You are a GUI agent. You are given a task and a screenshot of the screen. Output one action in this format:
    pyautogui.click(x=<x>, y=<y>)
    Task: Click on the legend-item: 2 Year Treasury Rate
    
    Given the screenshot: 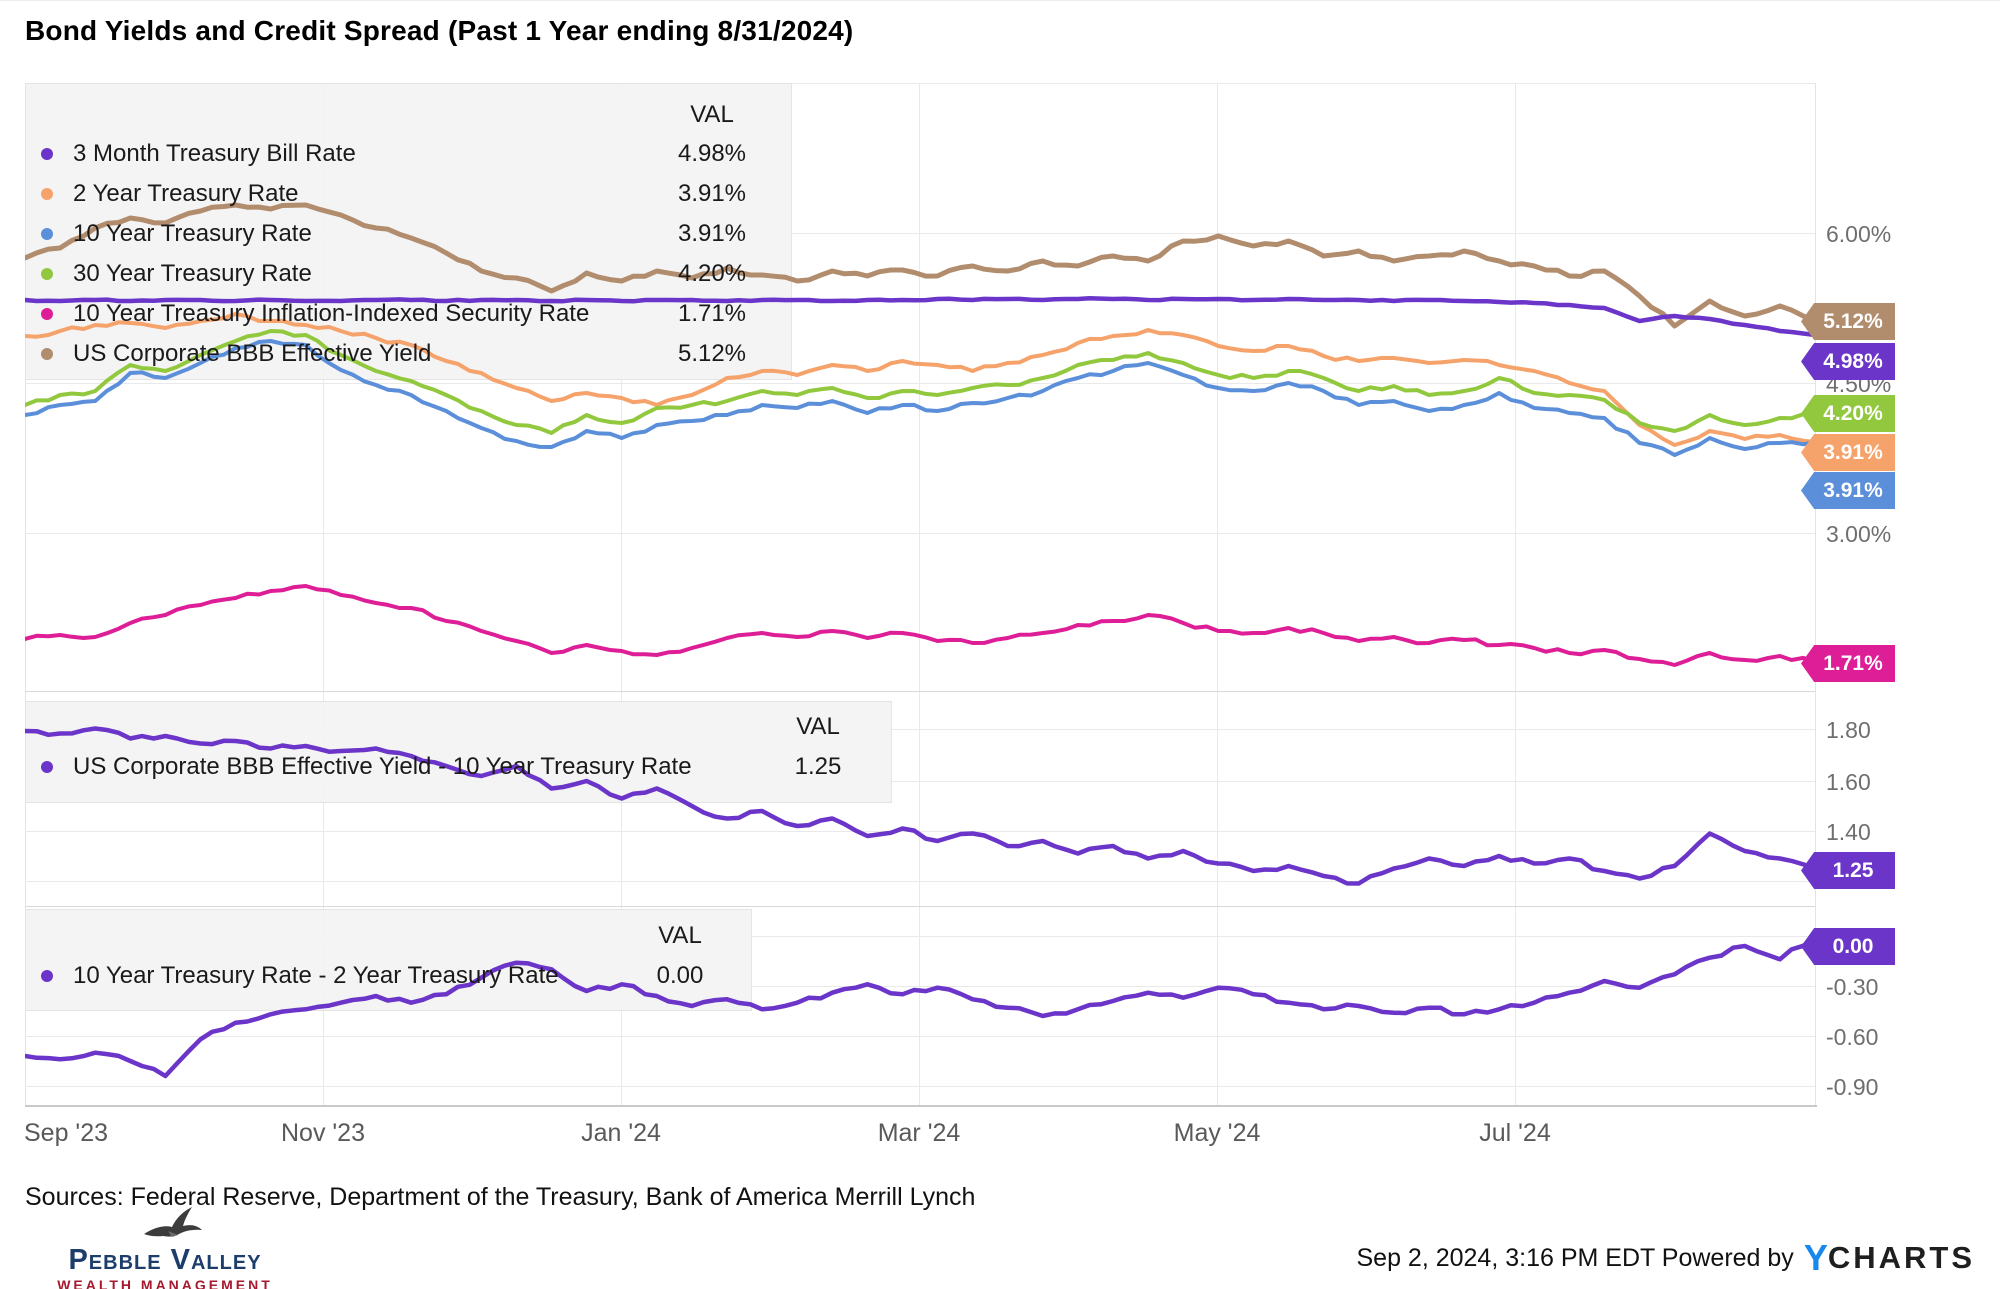 What is the action you would take?
    pyautogui.click(x=169, y=194)
    